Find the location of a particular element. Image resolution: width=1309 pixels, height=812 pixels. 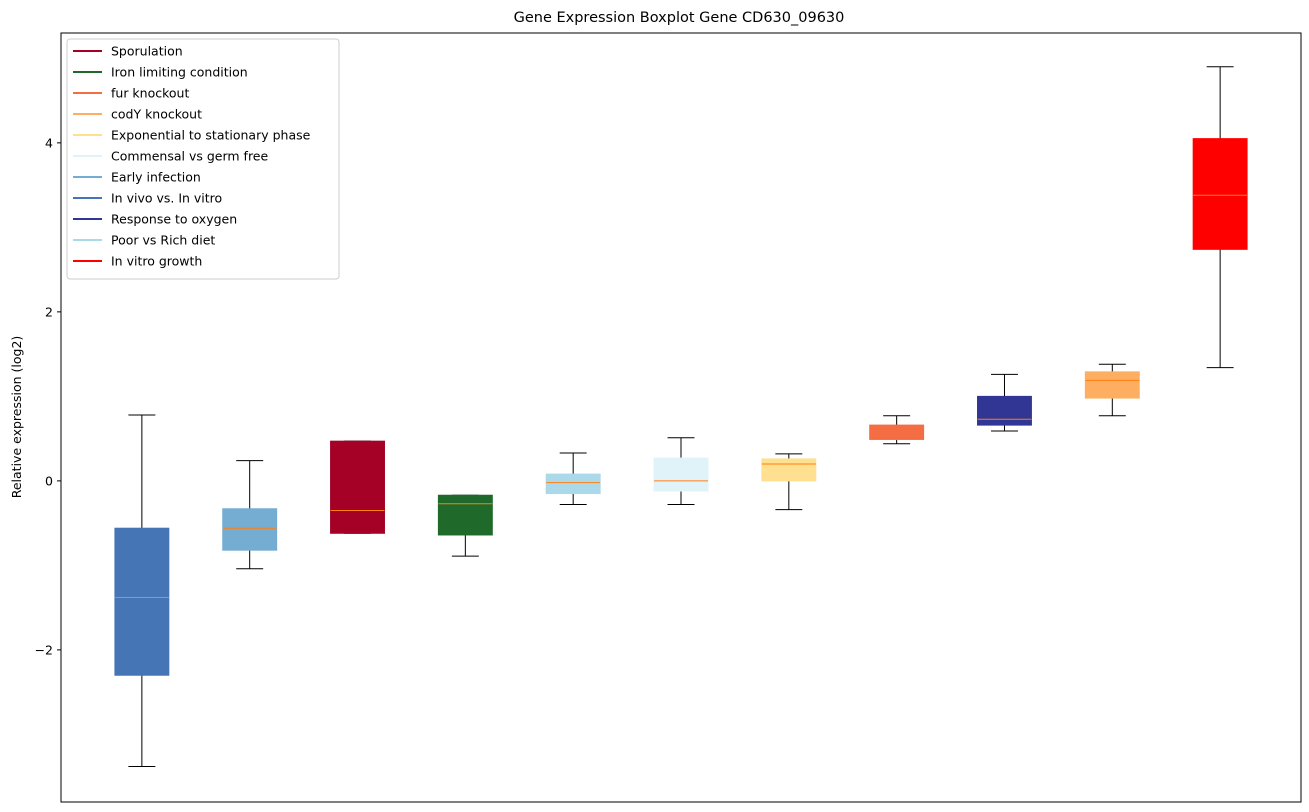

y-axis: −2 0 2 4 is located at coordinates (48, 396).